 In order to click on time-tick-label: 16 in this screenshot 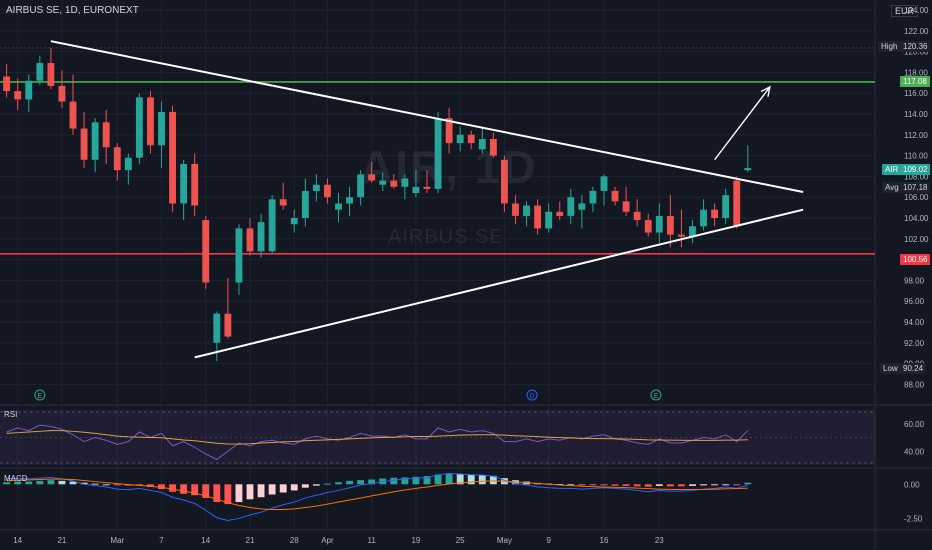, I will do `click(604, 540)`.